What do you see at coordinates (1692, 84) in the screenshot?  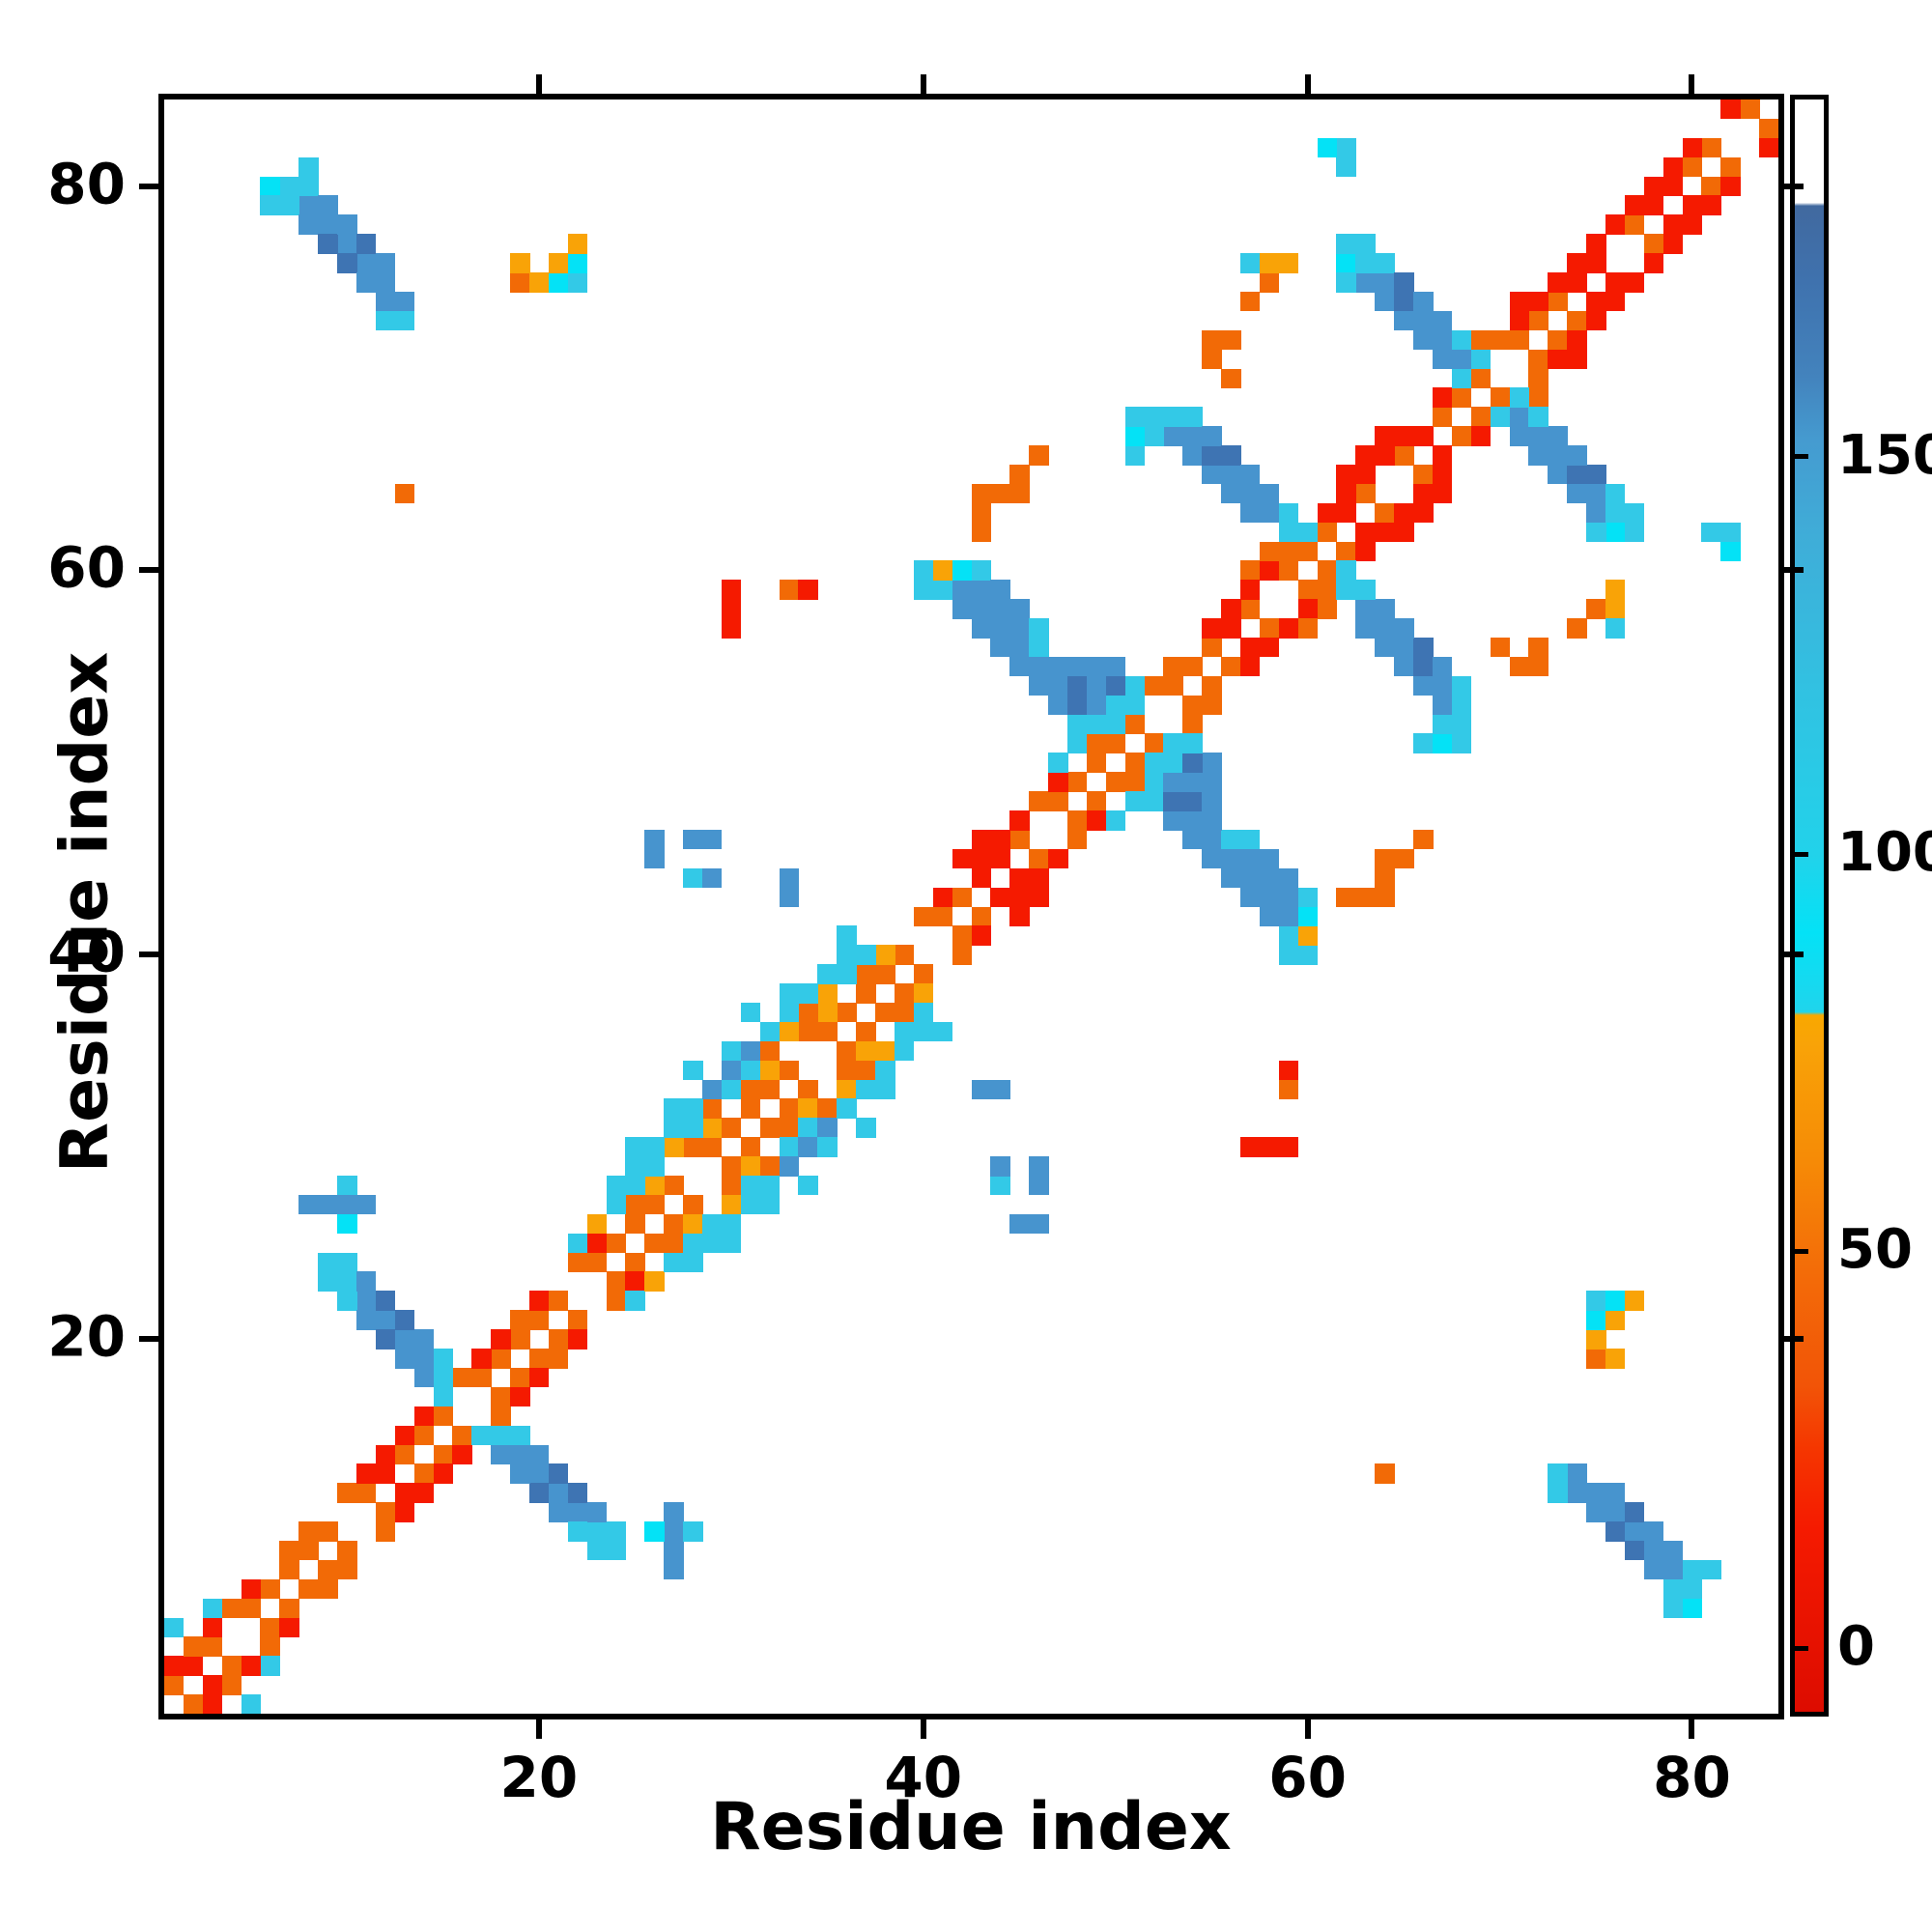 I see `x-axis-top-tick` at bounding box center [1692, 84].